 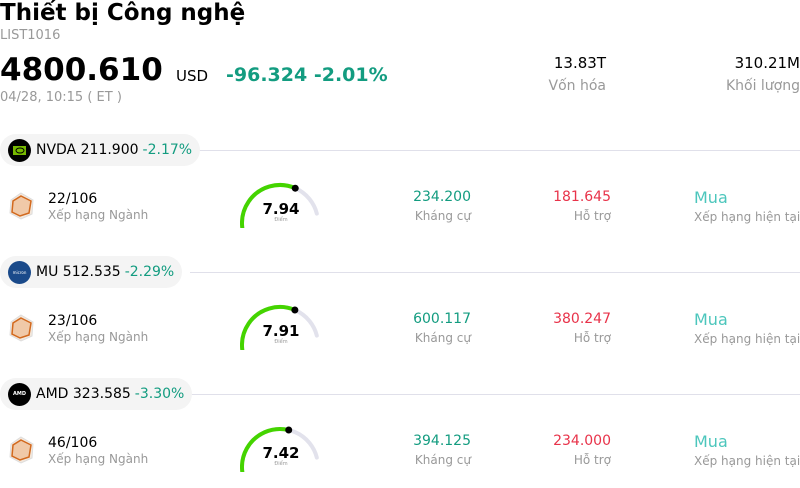 I want to click on stock-chip-mu: micron MU 512.535 -2.29%, so click(x=91, y=272).